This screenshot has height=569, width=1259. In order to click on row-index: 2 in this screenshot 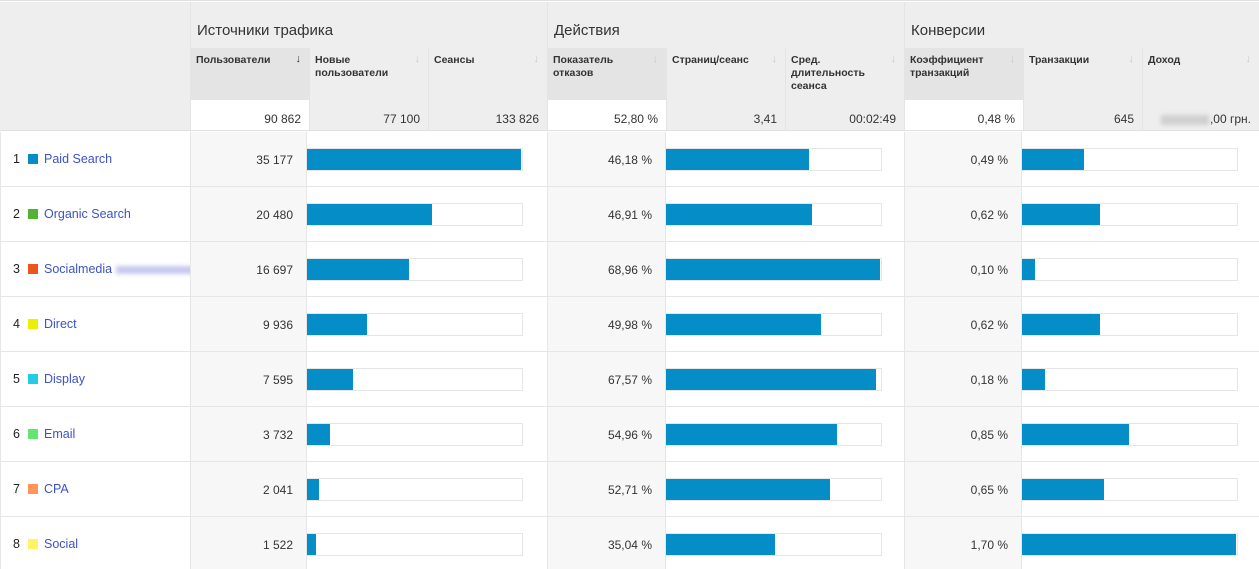, I will do `click(16, 214)`.